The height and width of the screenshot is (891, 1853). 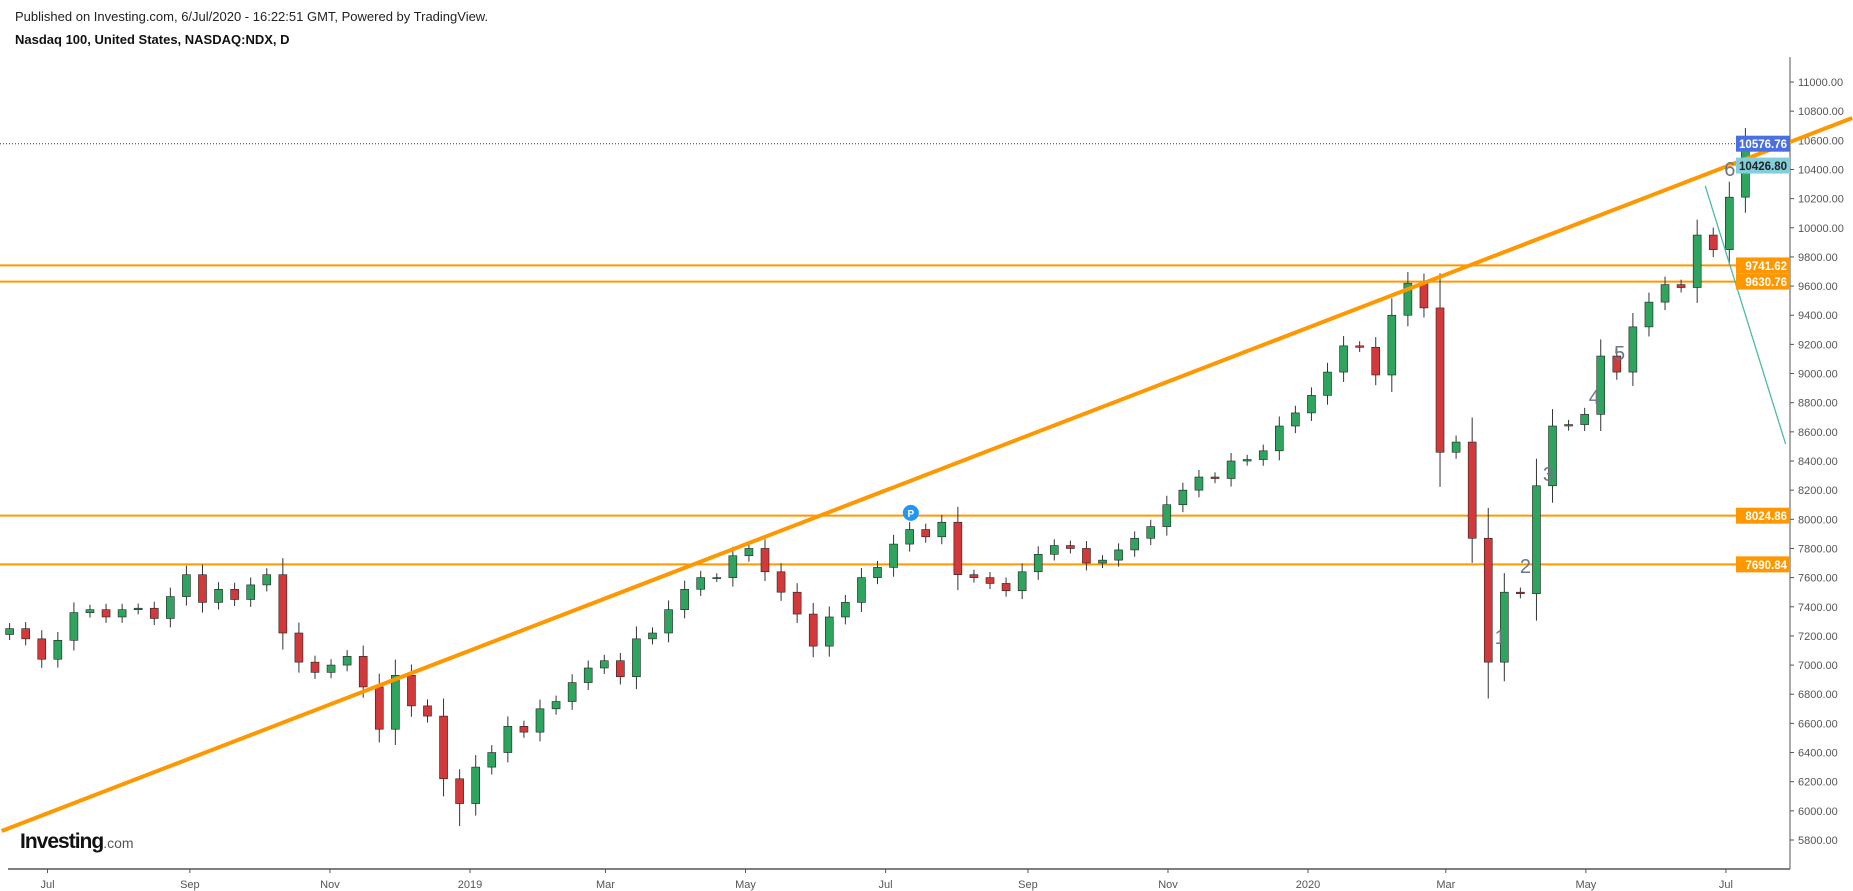 What do you see at coordinates (1818, 579) in the screenshot?
I see `price-tick-label: 7600.00` at bounding box center [1818, 579].